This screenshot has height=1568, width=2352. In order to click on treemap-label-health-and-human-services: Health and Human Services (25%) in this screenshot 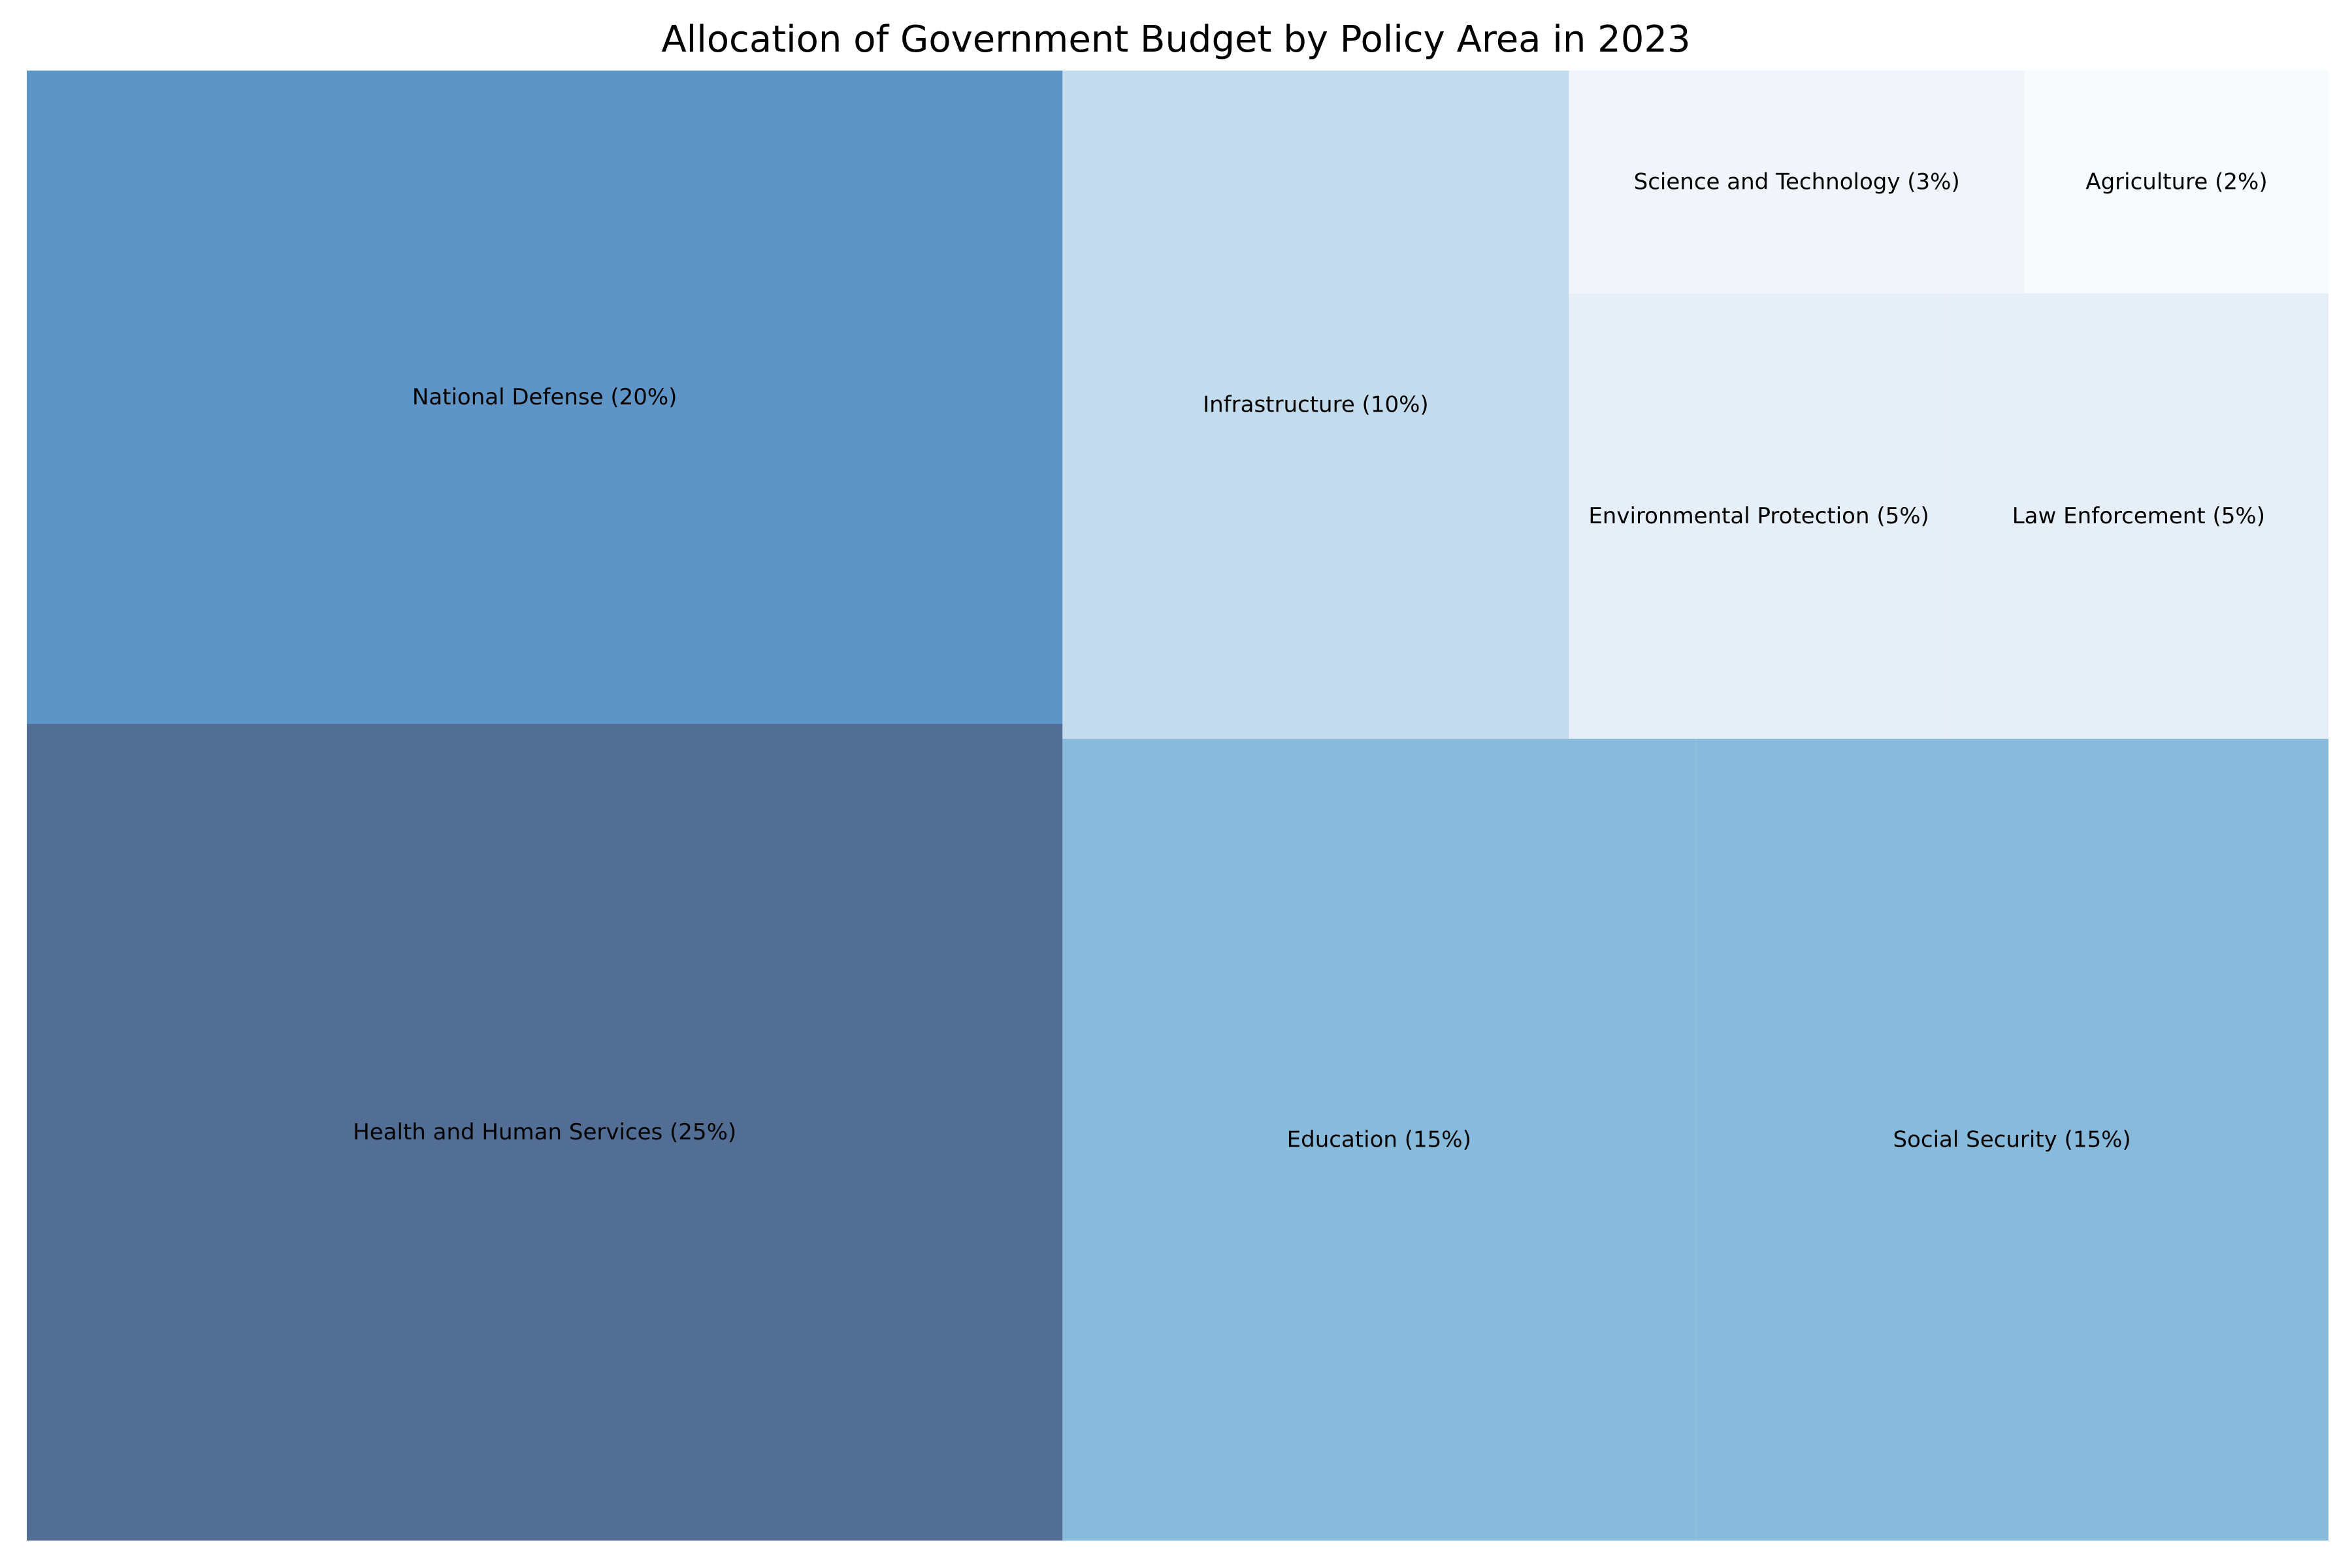, I will do `click(544, 1132)`.